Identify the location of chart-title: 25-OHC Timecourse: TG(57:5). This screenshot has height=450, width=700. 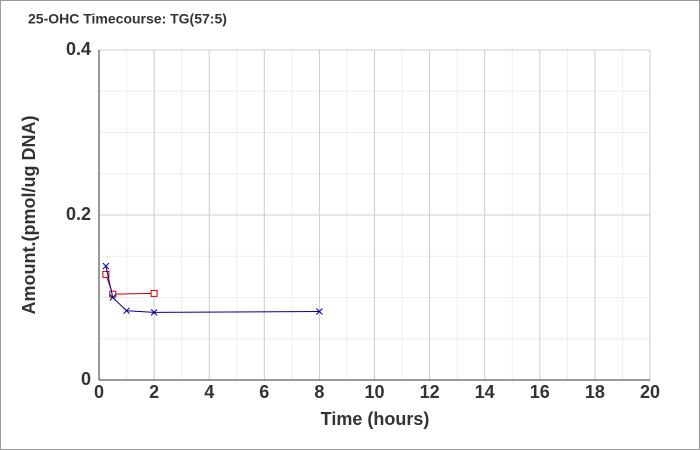
(127, 19).